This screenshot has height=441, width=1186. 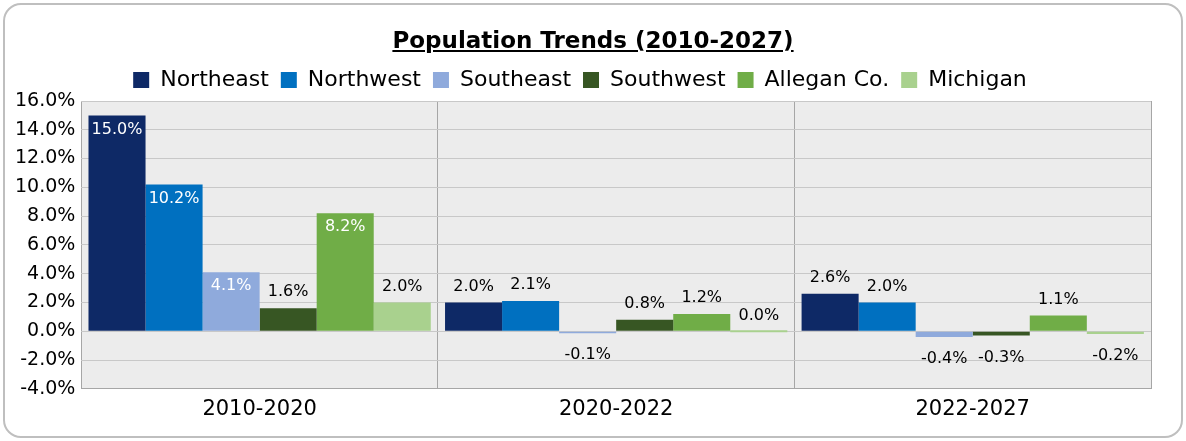 I want to click on data-label: 1.2%, so click(x=702, y=297).